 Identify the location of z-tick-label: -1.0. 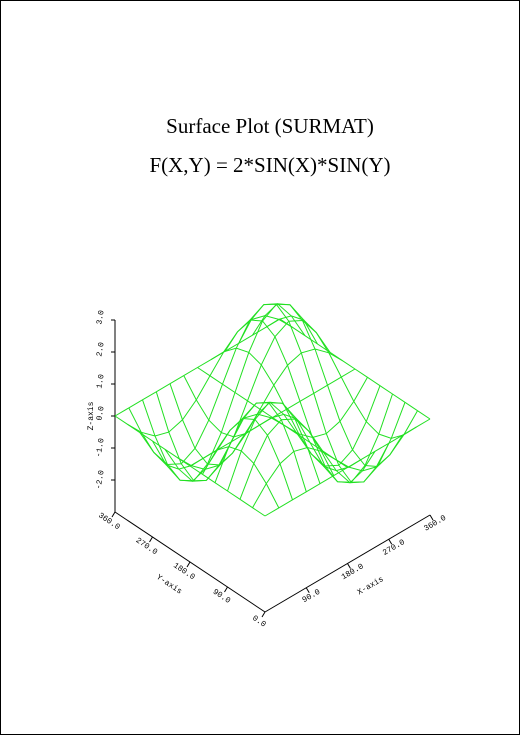
(100, 447).